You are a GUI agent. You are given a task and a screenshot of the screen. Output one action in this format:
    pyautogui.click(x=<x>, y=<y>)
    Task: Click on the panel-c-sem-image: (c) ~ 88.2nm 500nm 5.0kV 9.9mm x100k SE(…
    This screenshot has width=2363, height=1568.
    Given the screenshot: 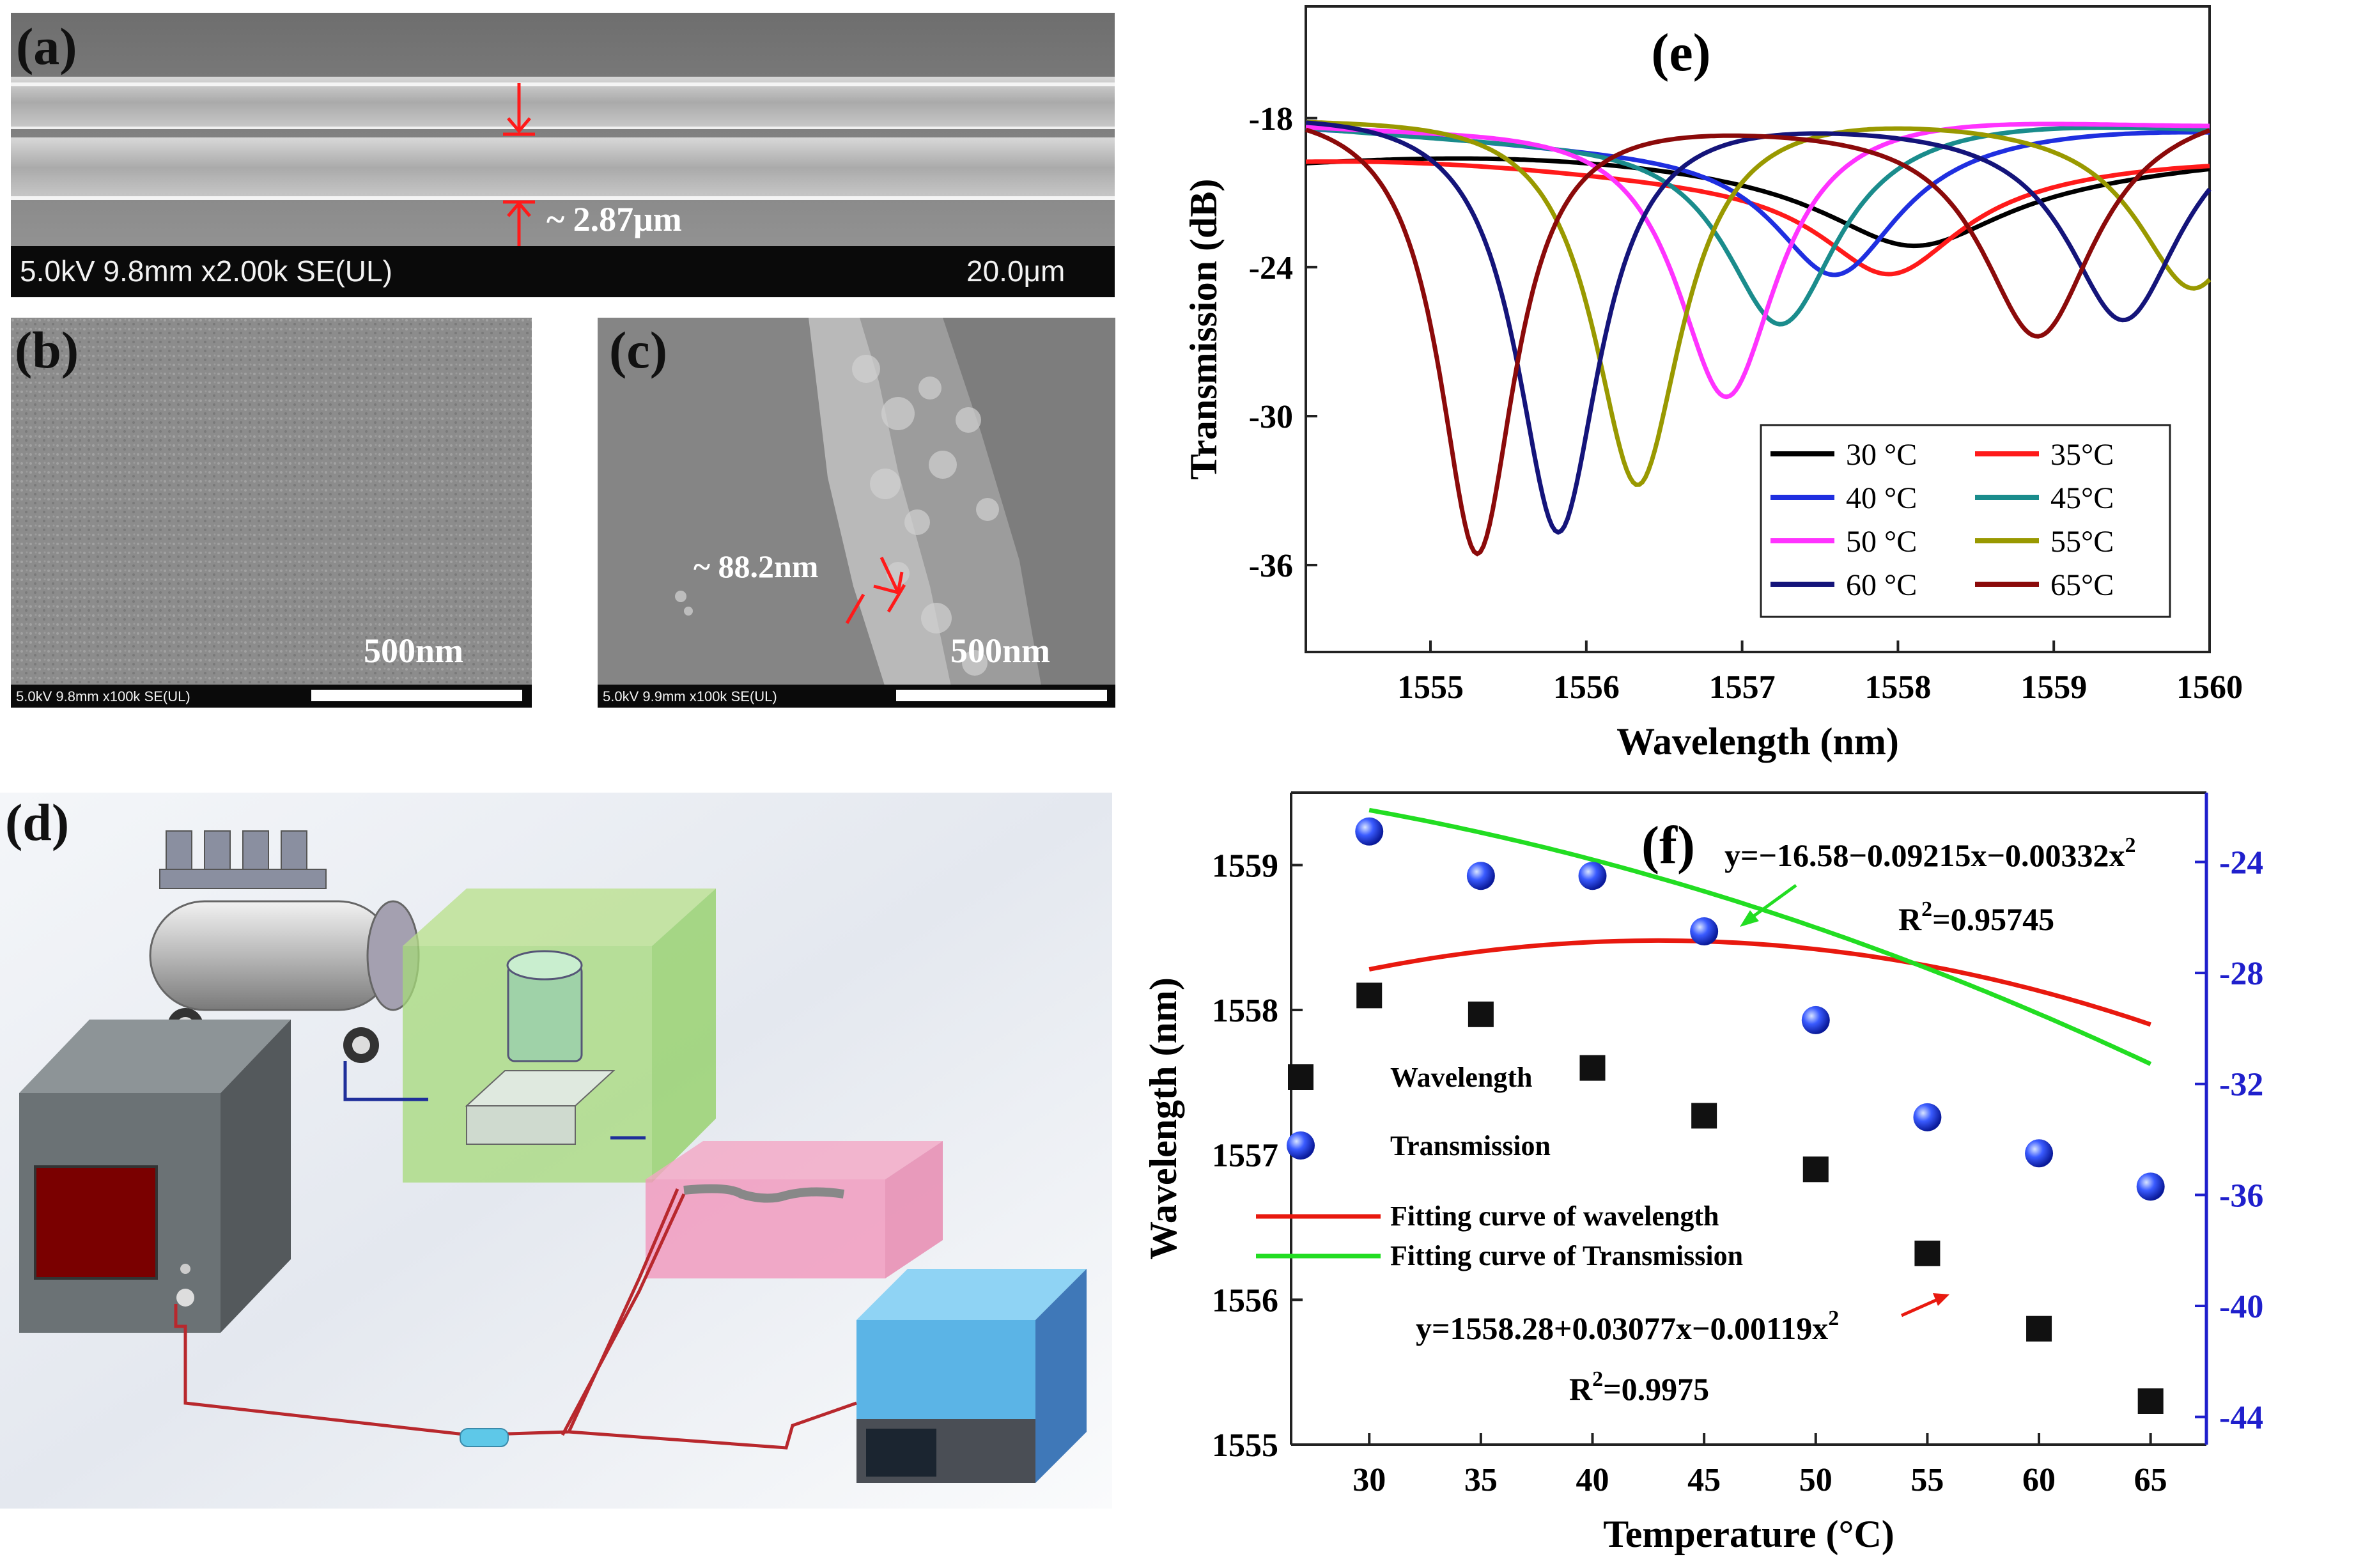 What is the action you would take?
    pyautogui.click(x=857, y=513)
    